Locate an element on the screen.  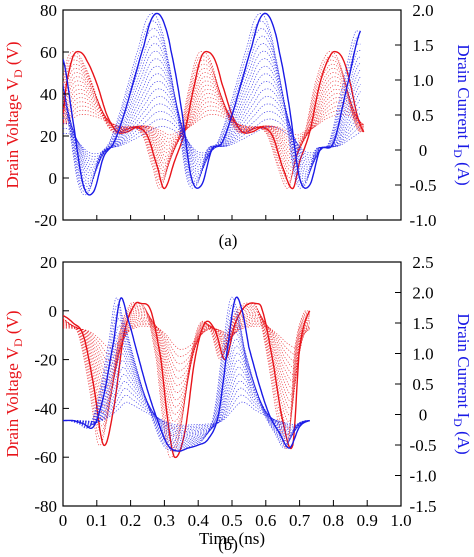
x-axis-label: Time (ns) is located at coordinates (232, 538).